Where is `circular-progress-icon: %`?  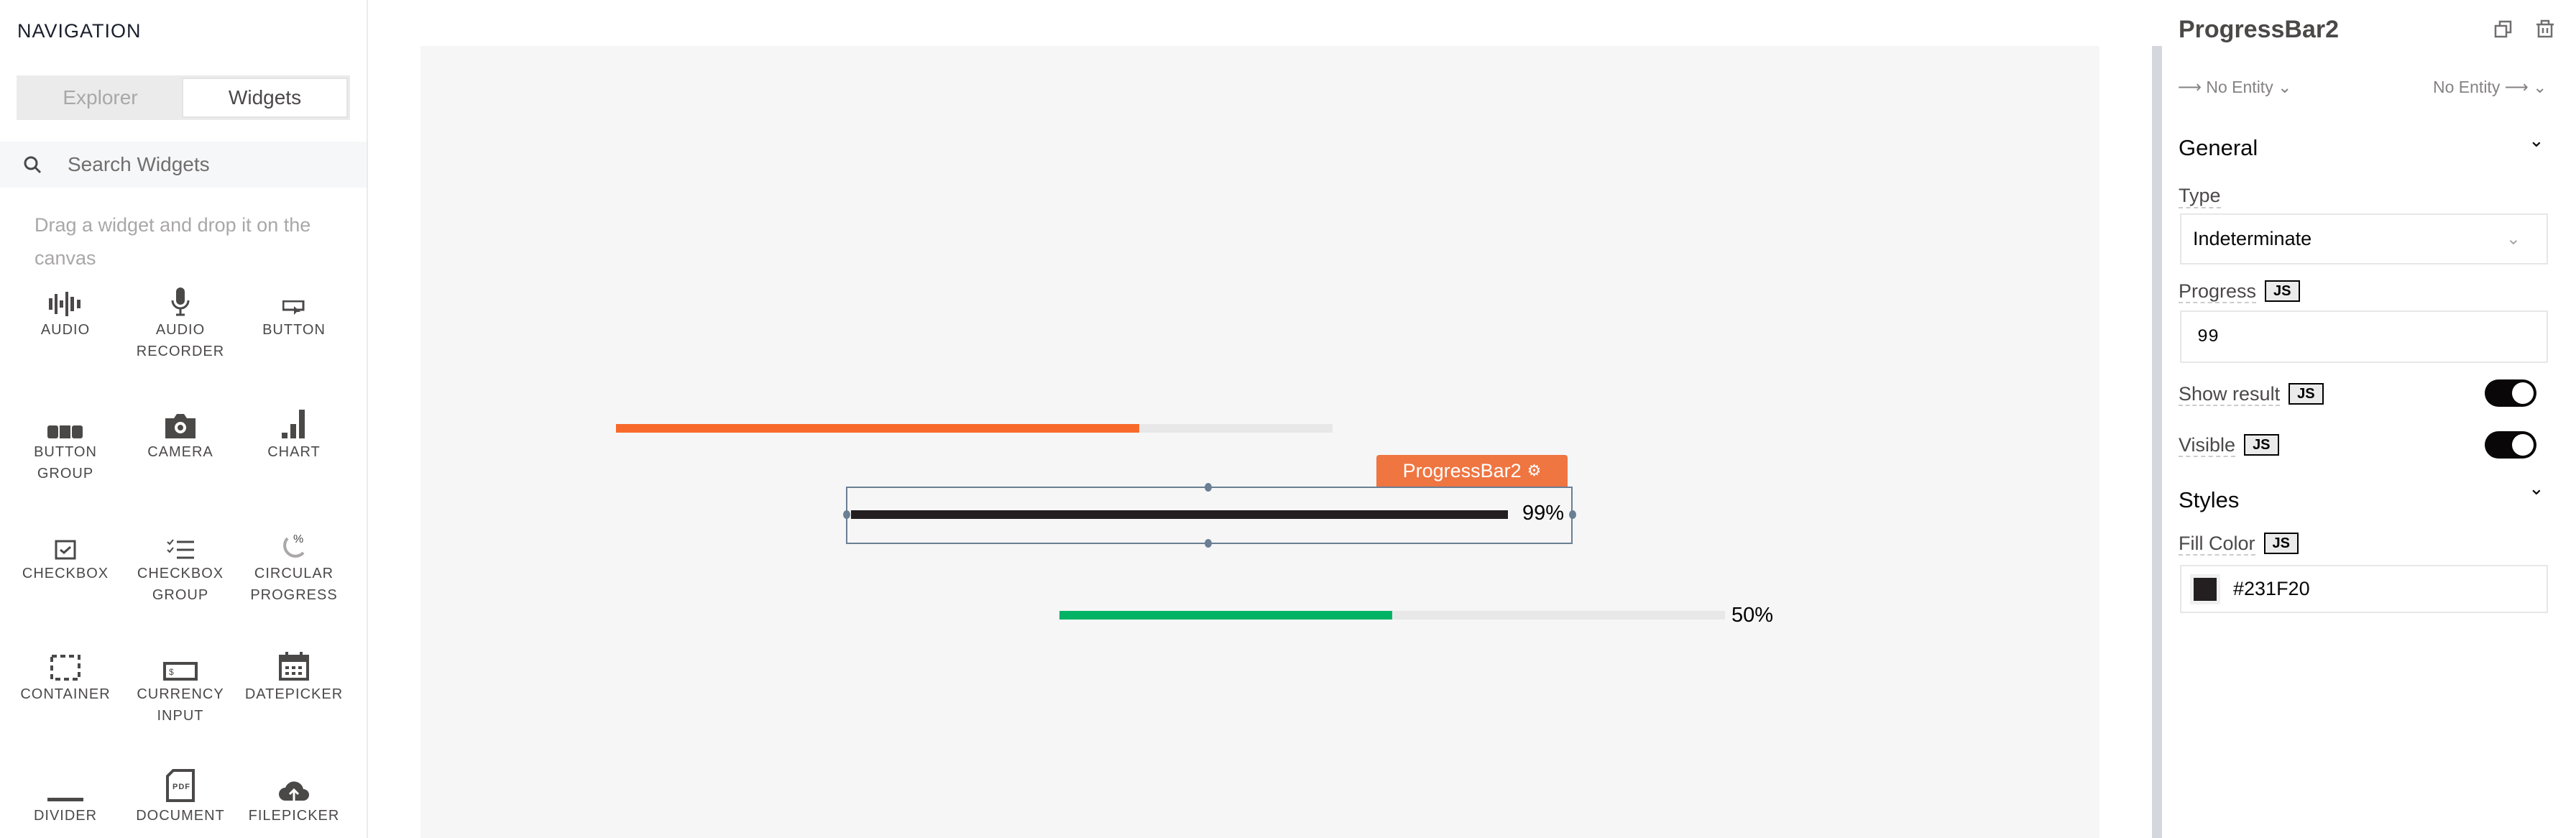
circular-progress-icon: % is located at coordinates (293, 542).